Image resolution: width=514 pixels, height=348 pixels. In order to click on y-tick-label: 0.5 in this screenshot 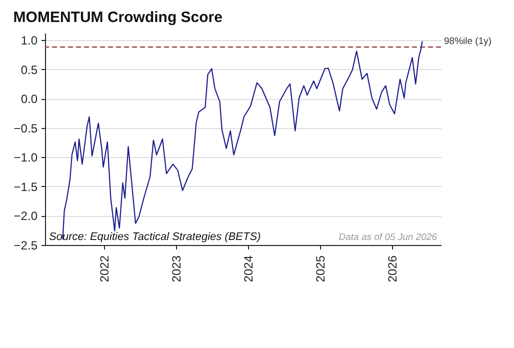, I will do `click(29, 69)`.